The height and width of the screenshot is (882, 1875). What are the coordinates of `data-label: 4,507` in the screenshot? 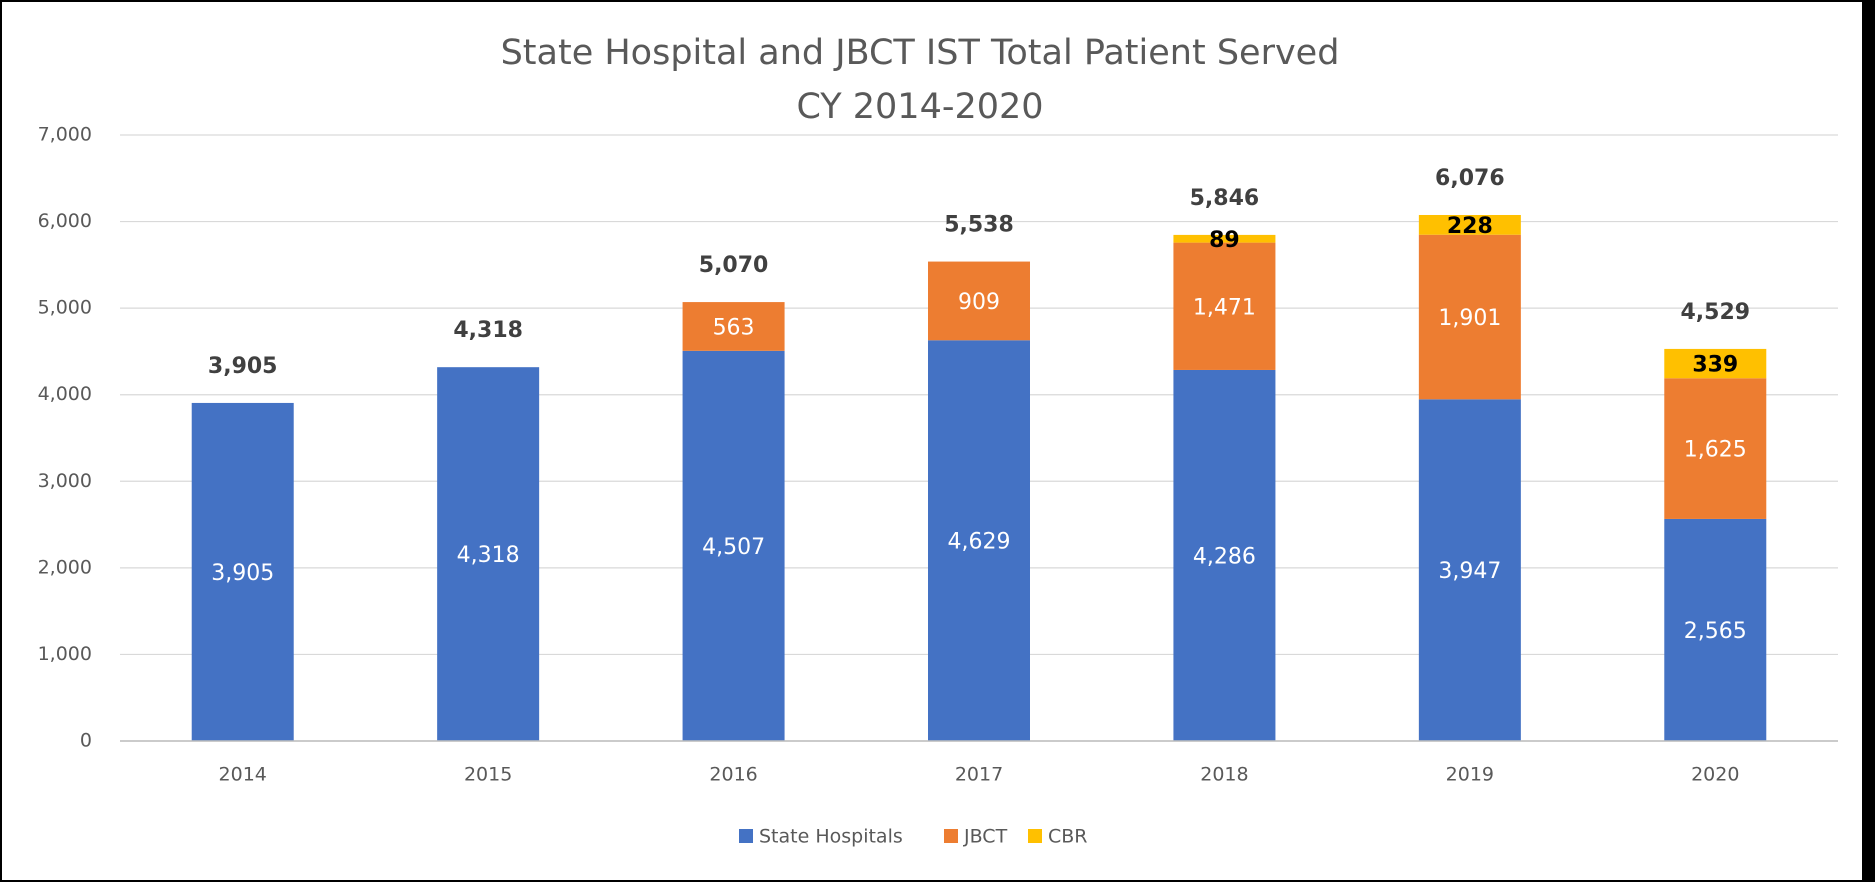 It's located at (733, 547).